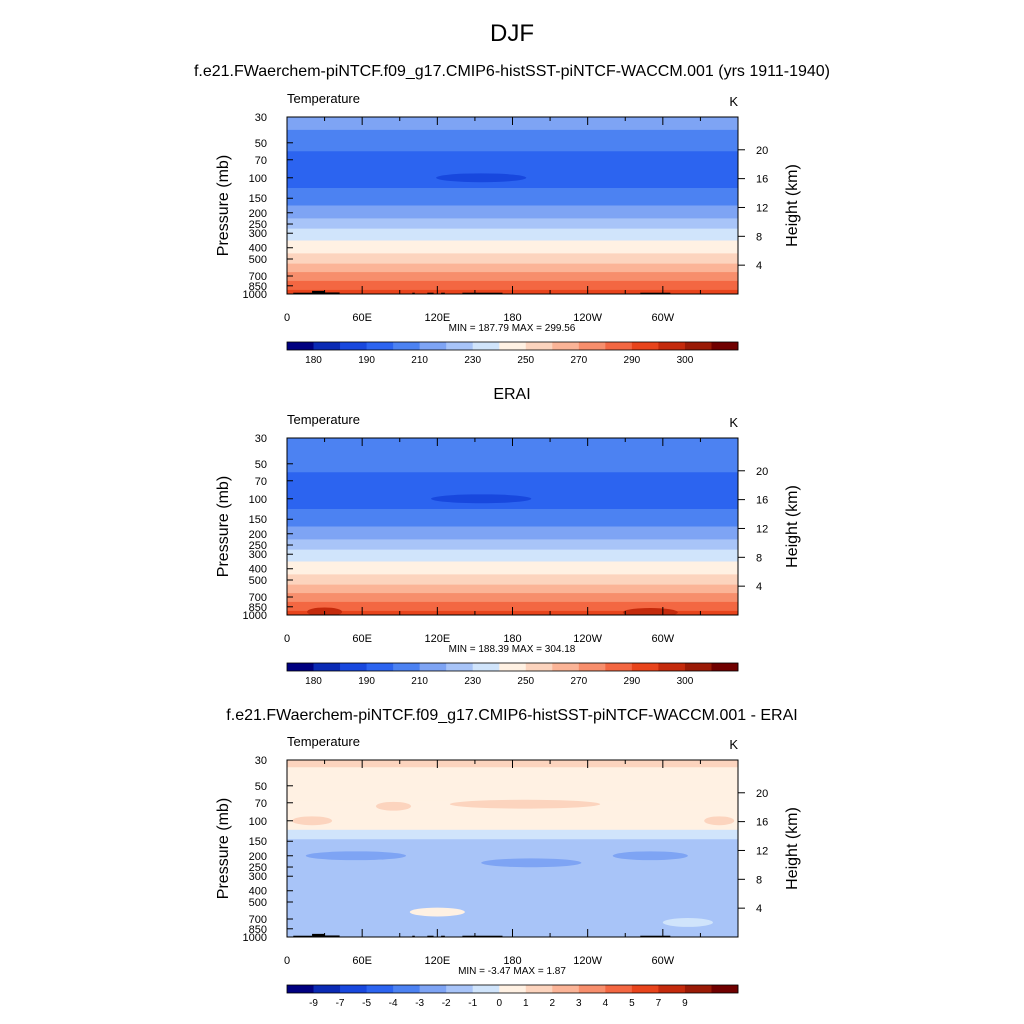  I want to click on x-tick-label: 0, so click(287, 639).